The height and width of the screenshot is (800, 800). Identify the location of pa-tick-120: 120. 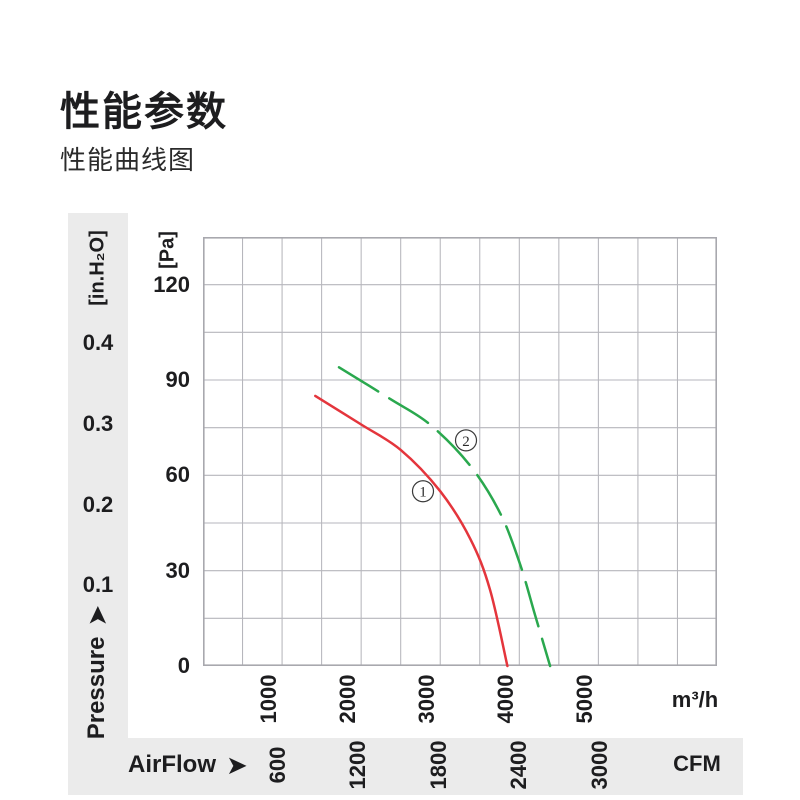
(171, 284).